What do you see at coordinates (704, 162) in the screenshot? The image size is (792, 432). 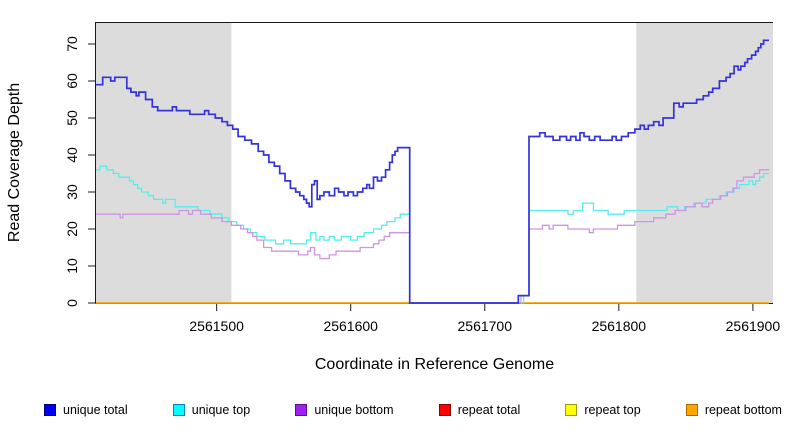 I see `shaded-region-right` at bounding box center [704, 162].